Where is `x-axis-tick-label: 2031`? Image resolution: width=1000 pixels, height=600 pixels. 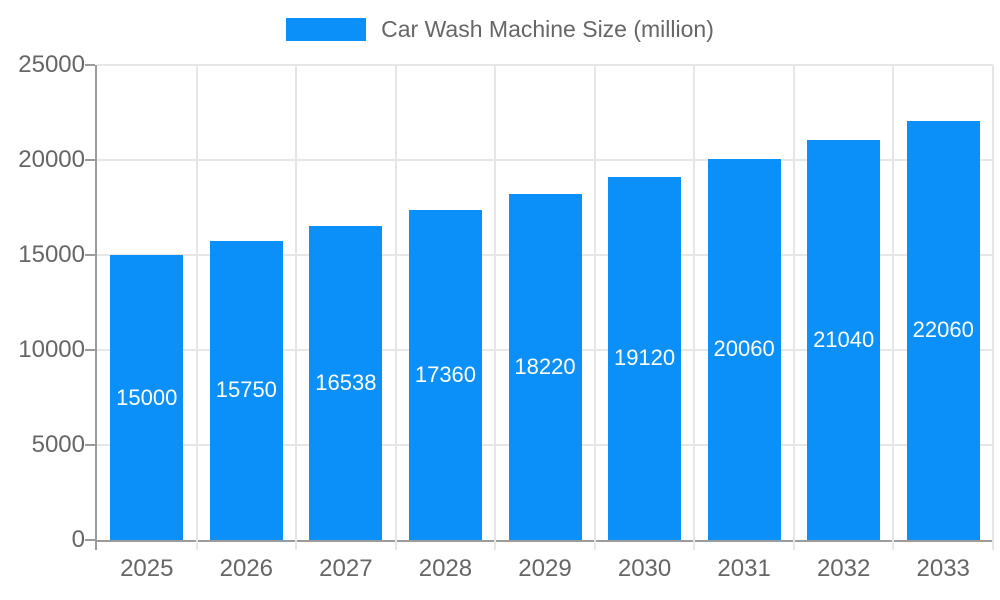
x-axis-tick-label: 2031 is located at coordinates (744, 568).